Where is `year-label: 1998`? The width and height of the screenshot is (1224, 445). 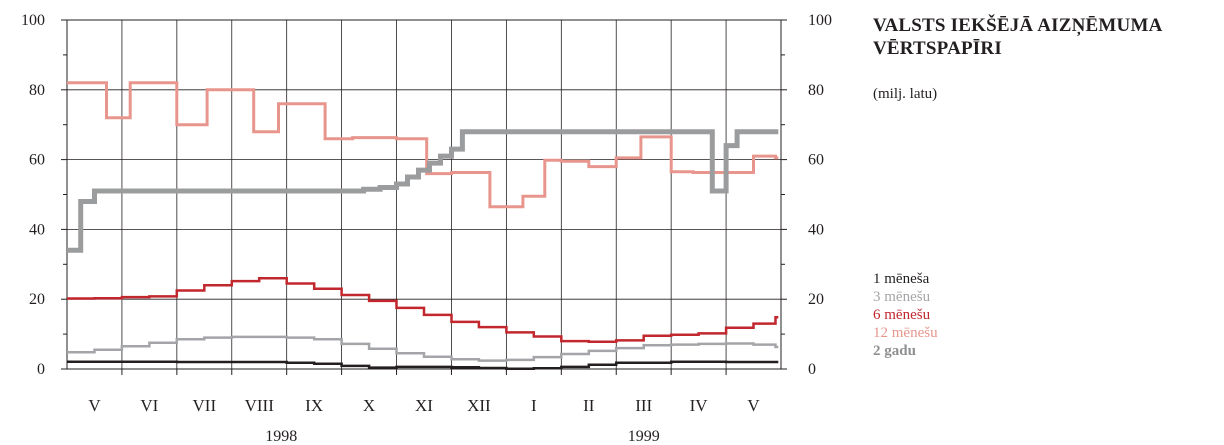 year-label: 1998 is located at coordinates (281, 436).